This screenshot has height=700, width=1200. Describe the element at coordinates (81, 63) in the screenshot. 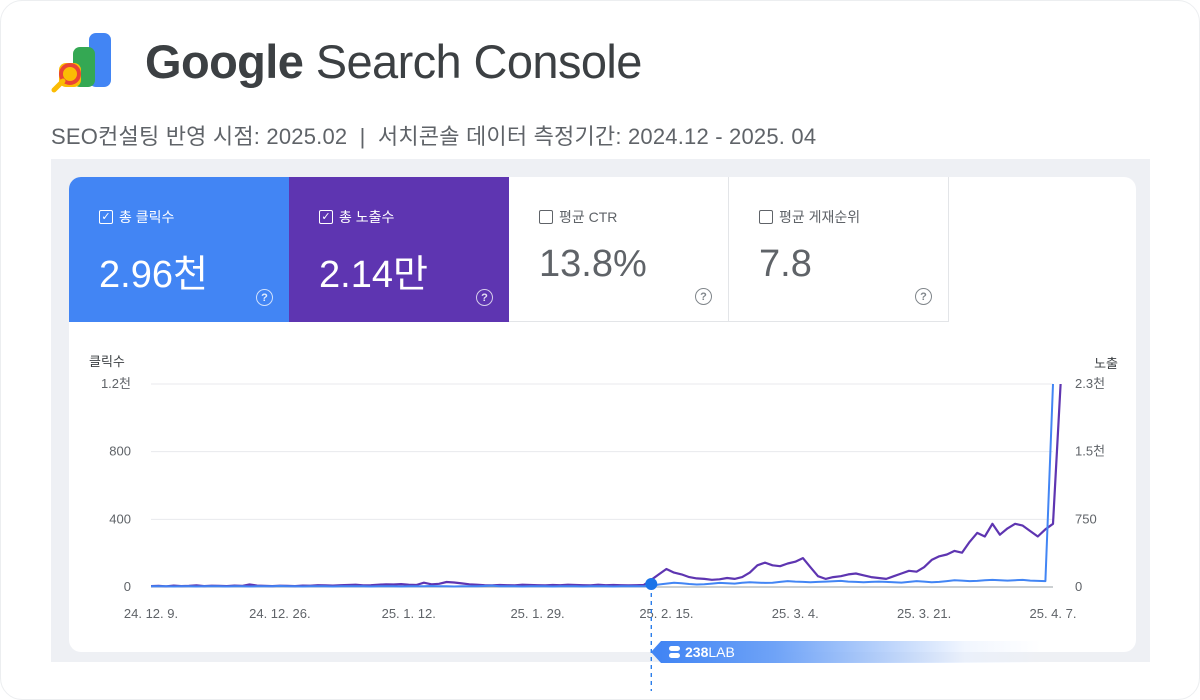

I see `logo-svg` at that location.